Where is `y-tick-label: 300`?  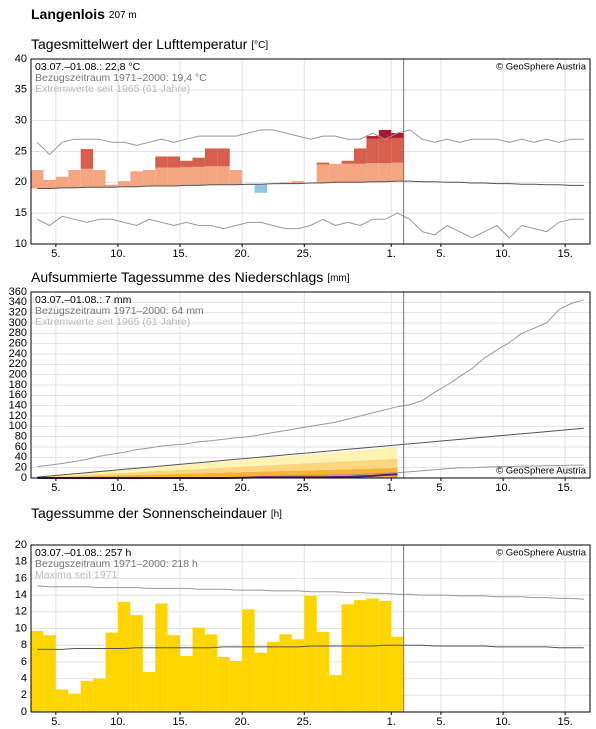 y-tick-label: 300 is located at coordinates (18, 323).